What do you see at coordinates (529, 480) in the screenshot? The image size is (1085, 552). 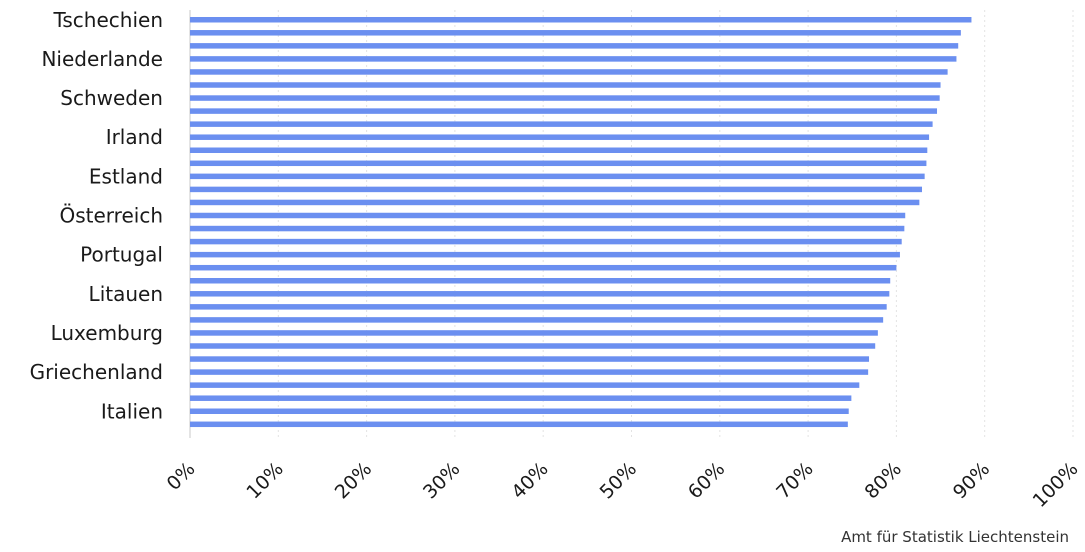 I see `x-tick-label: 40%` at bounding box center [529, 480].